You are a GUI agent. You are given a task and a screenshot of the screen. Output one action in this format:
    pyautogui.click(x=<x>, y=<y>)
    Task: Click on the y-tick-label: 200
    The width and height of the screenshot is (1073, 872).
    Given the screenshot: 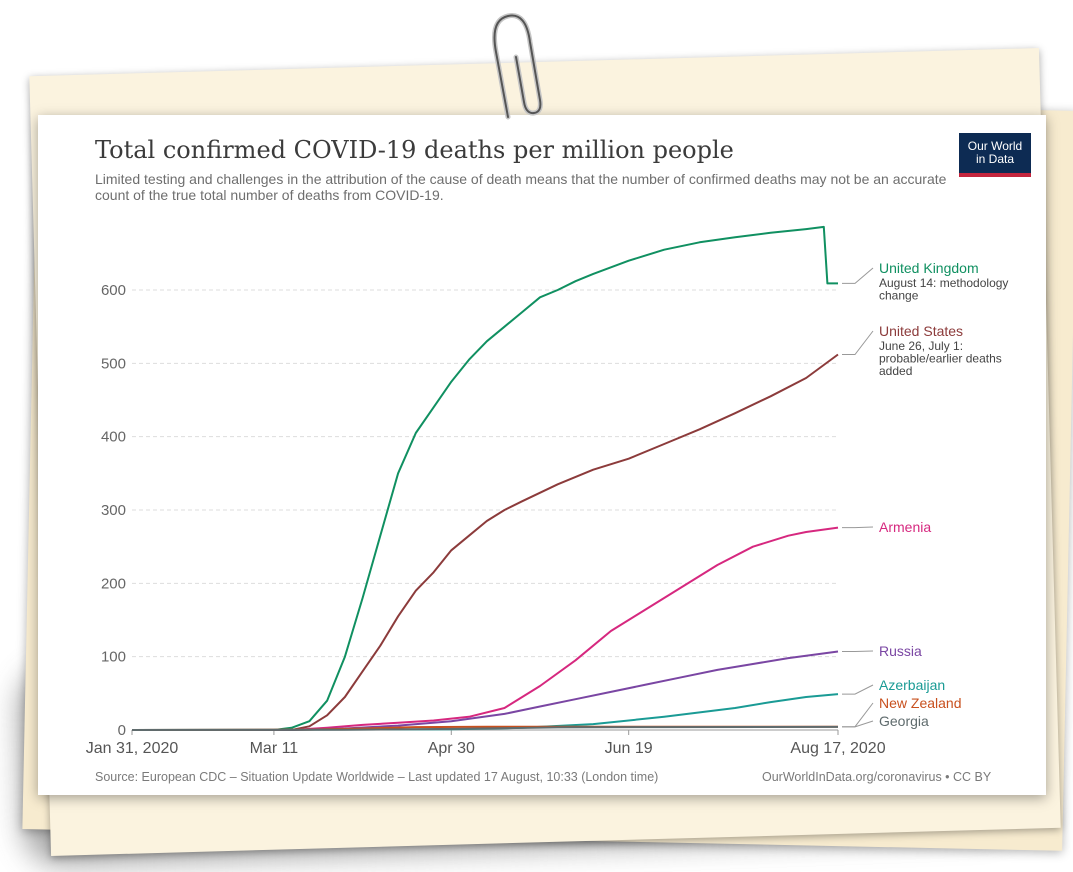 What is the action you would take?
    pyautogui.click(x=113, y=583)
    